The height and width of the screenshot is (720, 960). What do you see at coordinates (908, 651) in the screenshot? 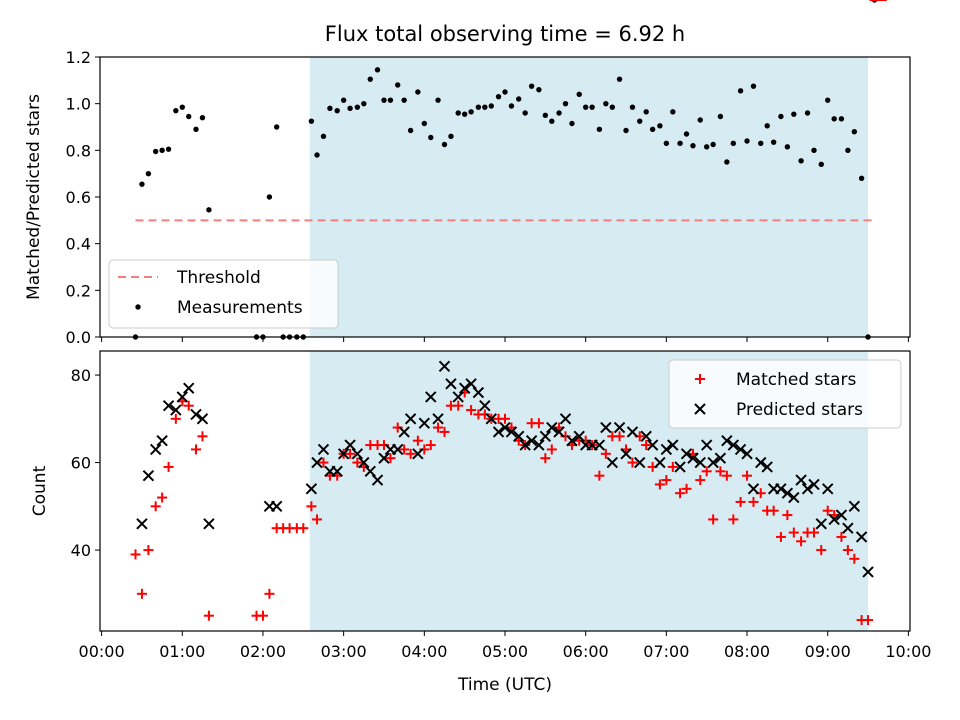
I see `x-tick-label: 10:00` at bounding box center [908, 651].